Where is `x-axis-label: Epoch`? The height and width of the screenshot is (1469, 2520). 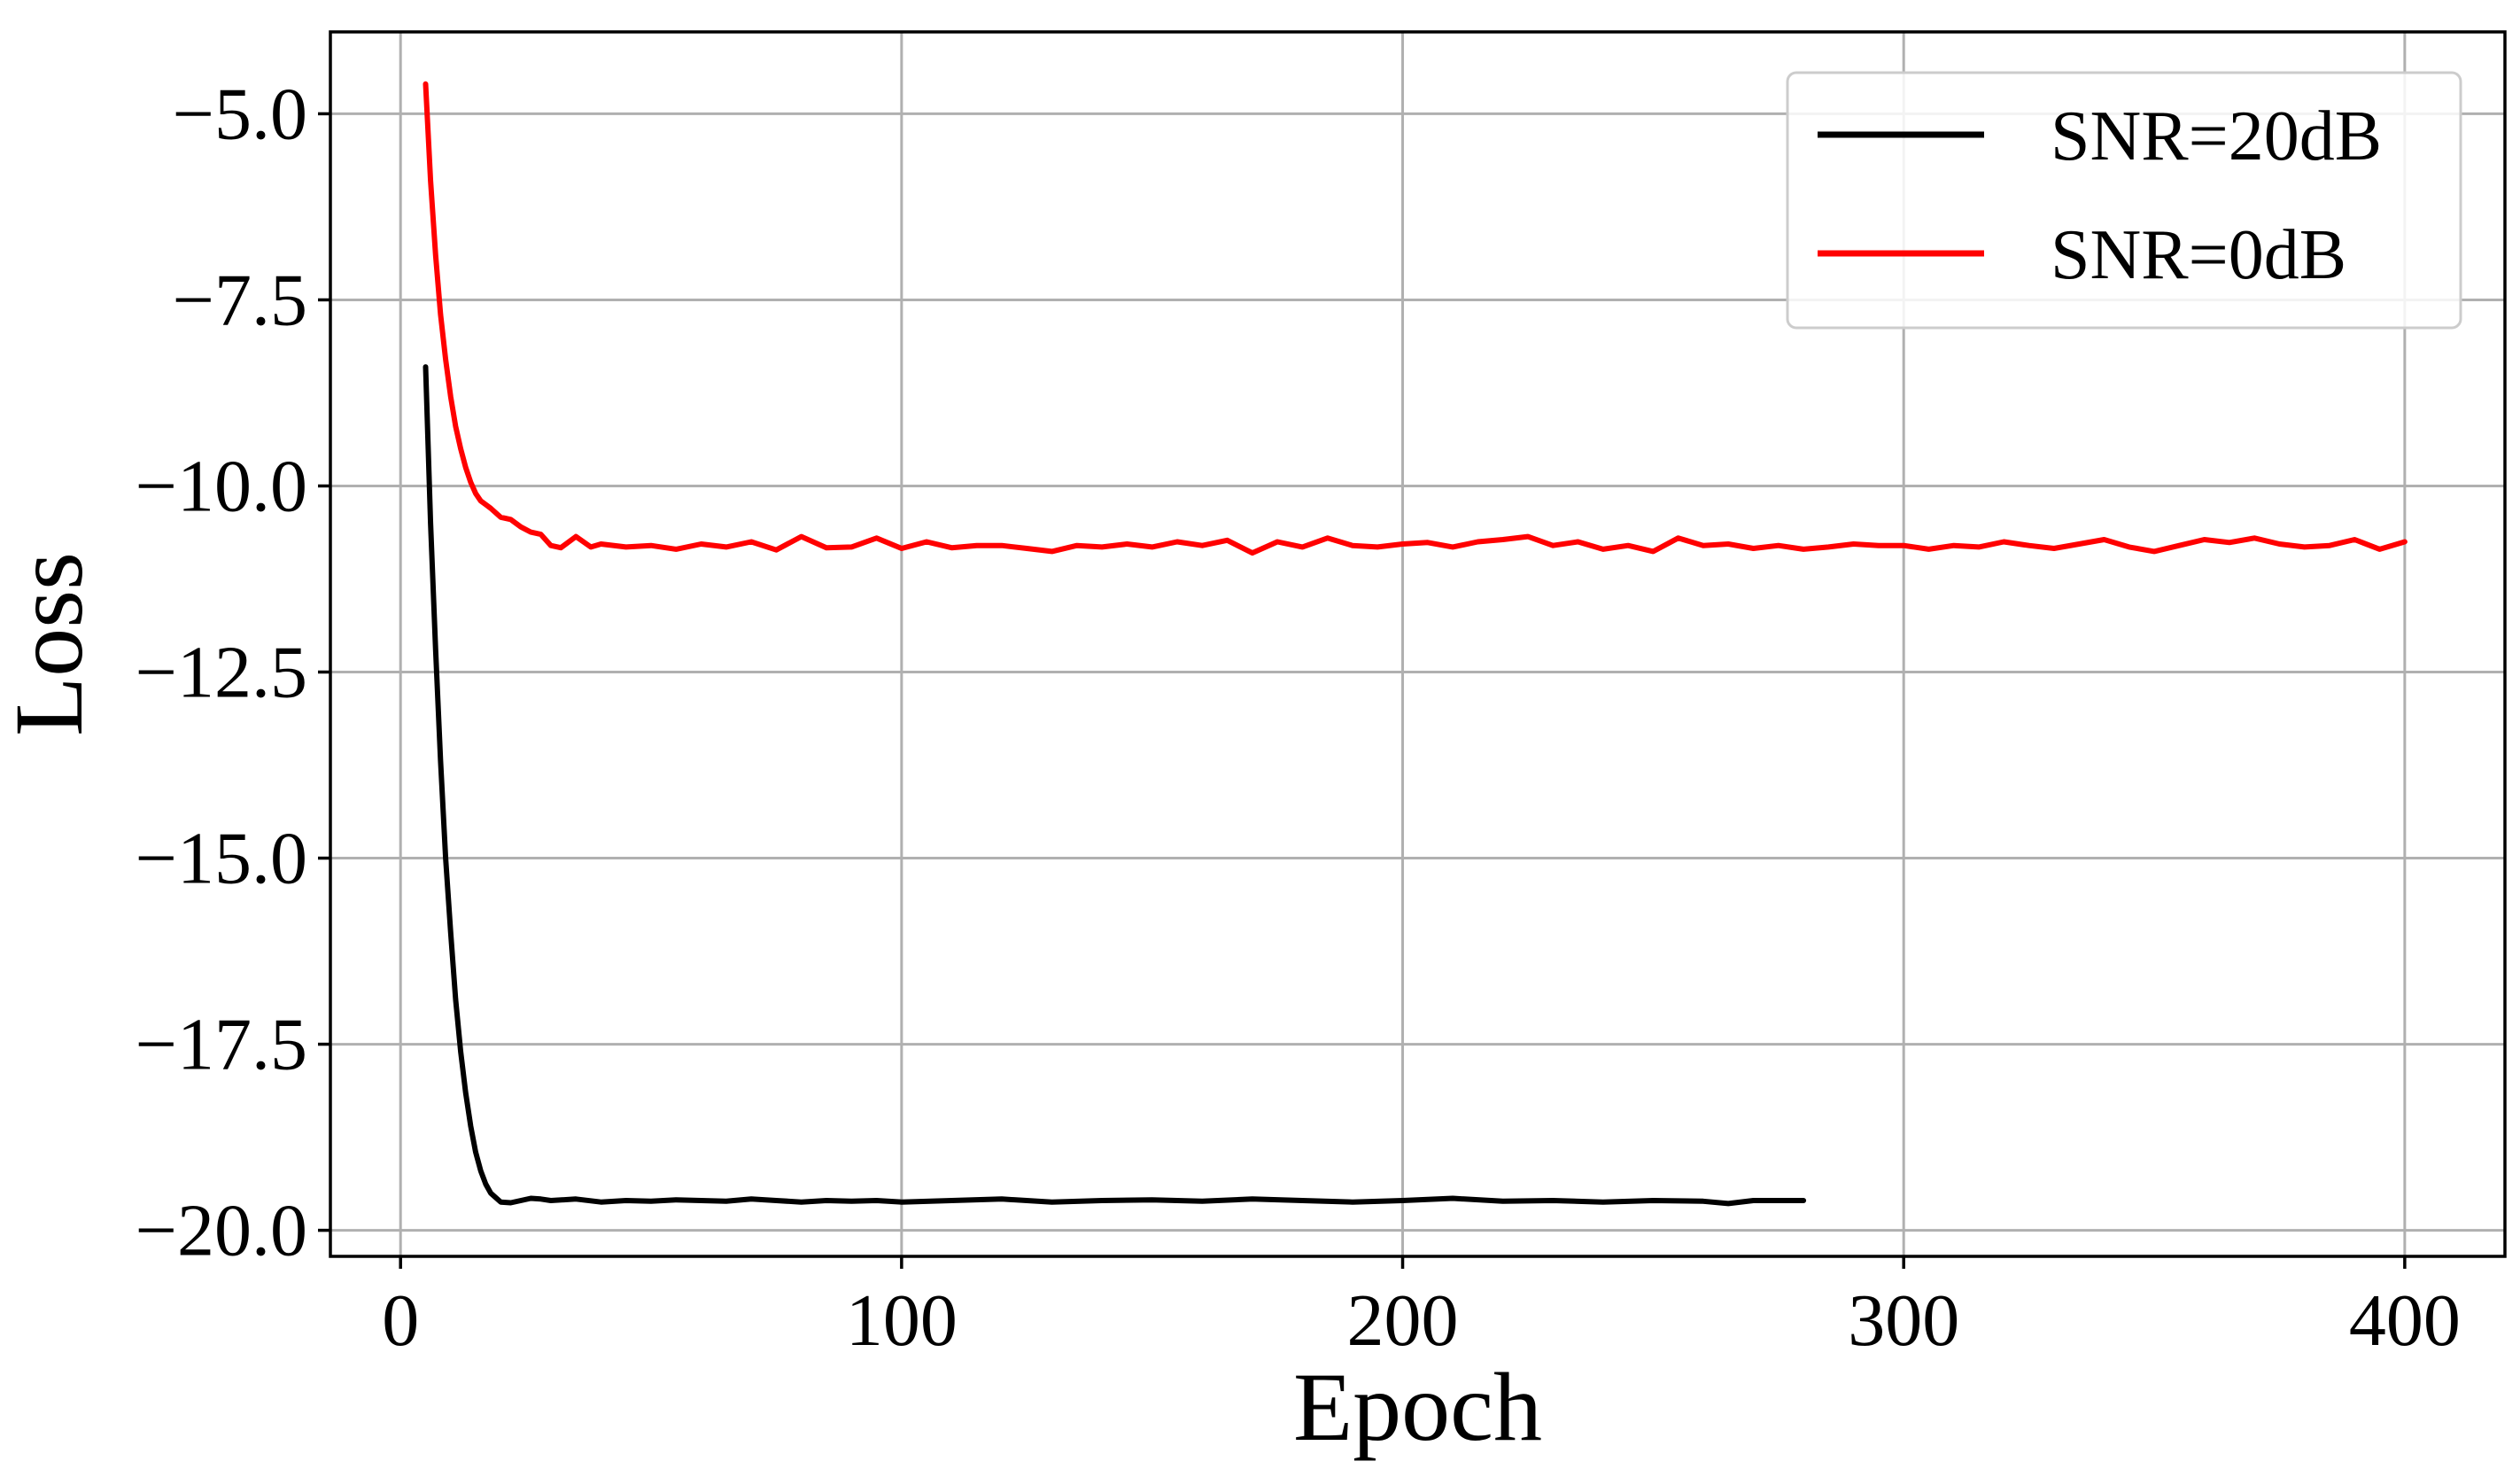
x-axis-label: Epoch is located at coordinates (1417, 1407).